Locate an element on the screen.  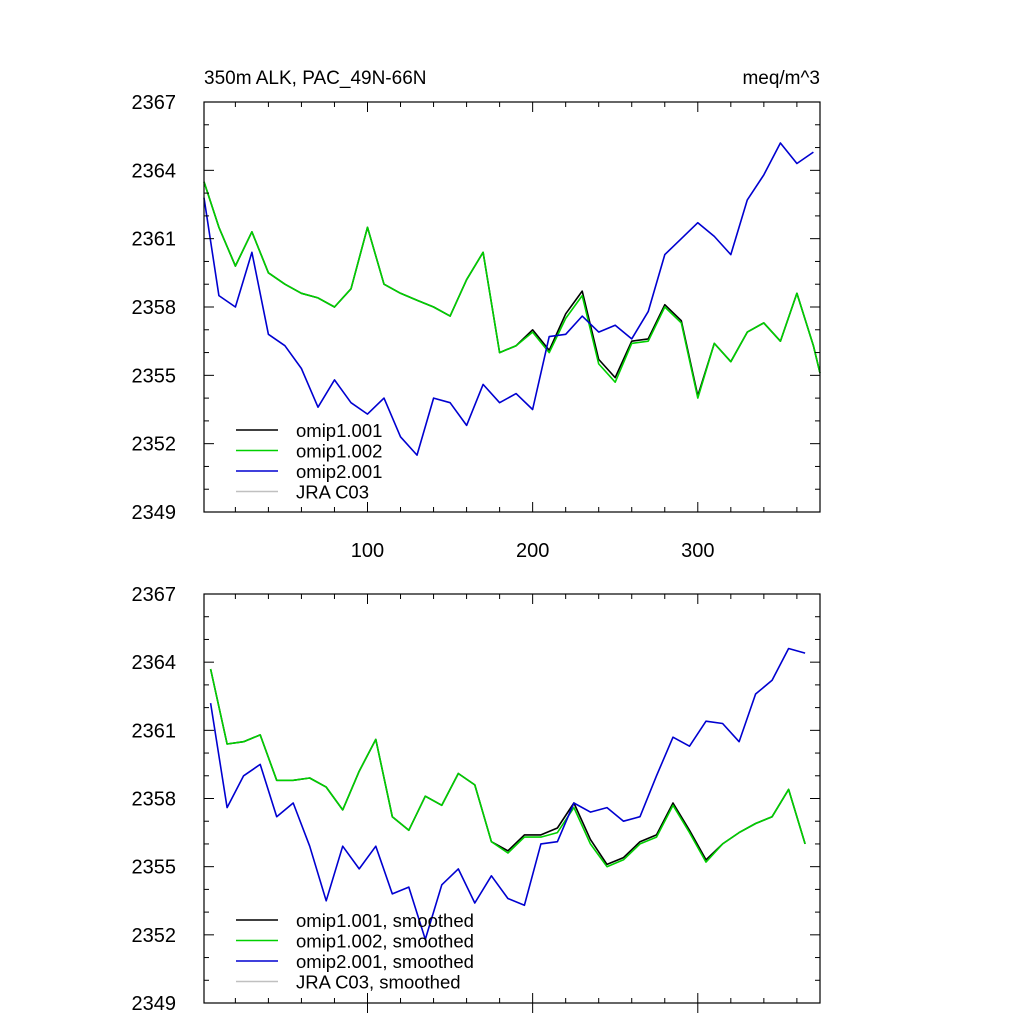
x-tick-label: 100 is located at coordinates (367, 551).